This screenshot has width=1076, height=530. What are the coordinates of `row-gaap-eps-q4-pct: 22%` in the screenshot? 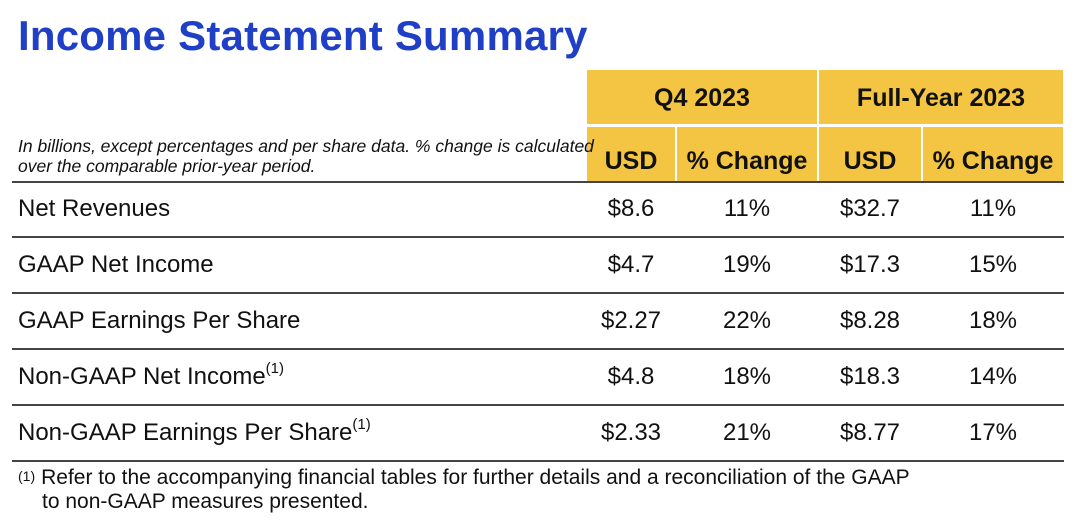 It's located at (747, 320).